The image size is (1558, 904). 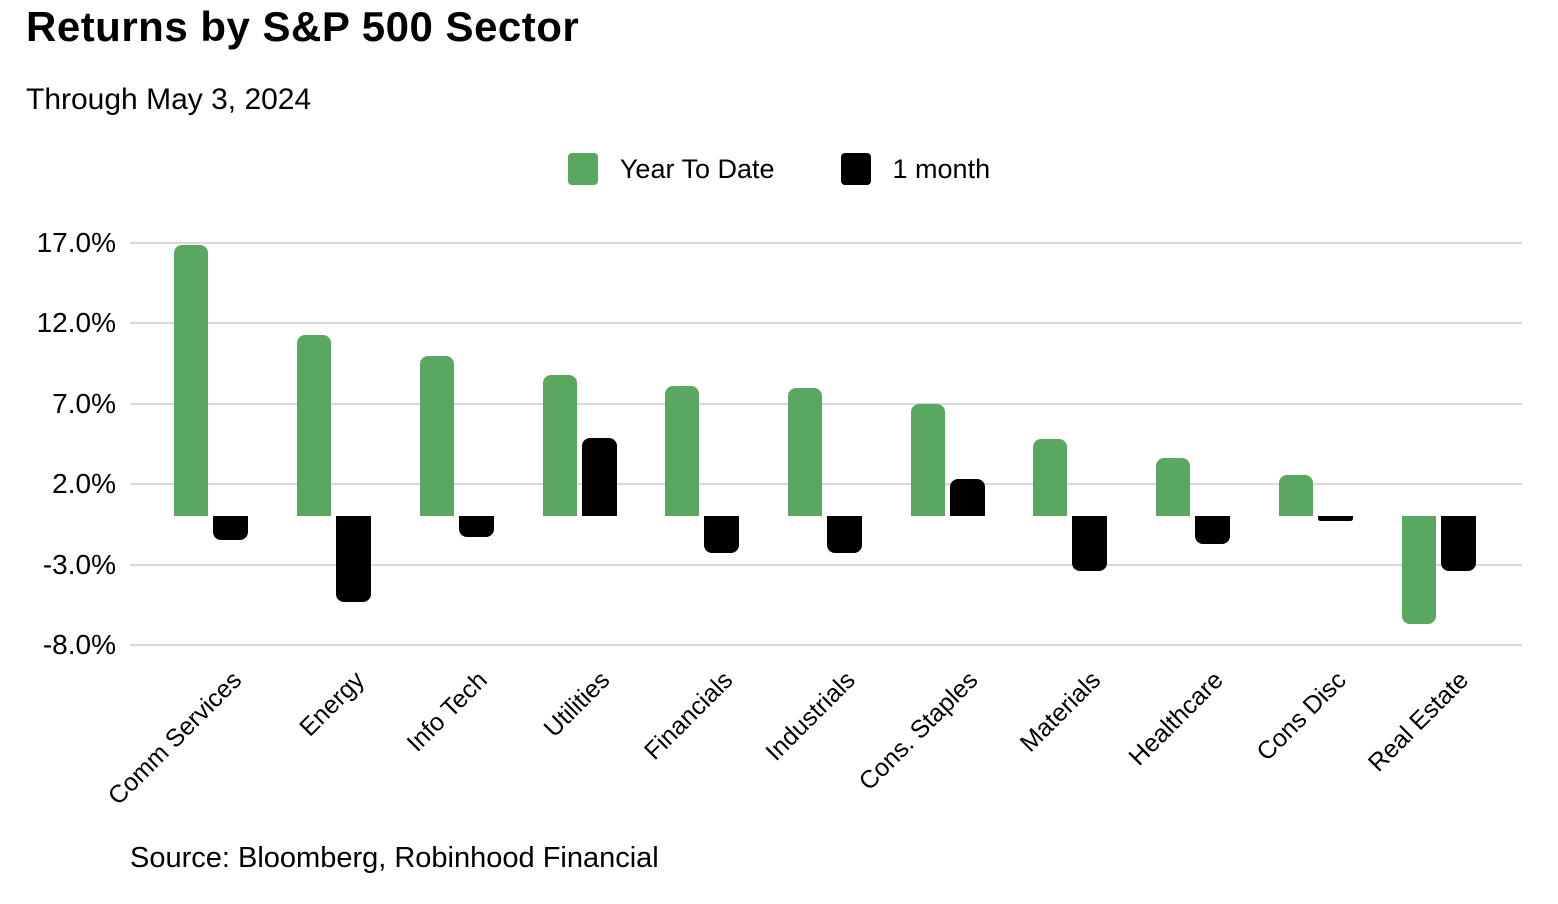 I want to click on gridline-2.0%, so click(x=826, y=484).